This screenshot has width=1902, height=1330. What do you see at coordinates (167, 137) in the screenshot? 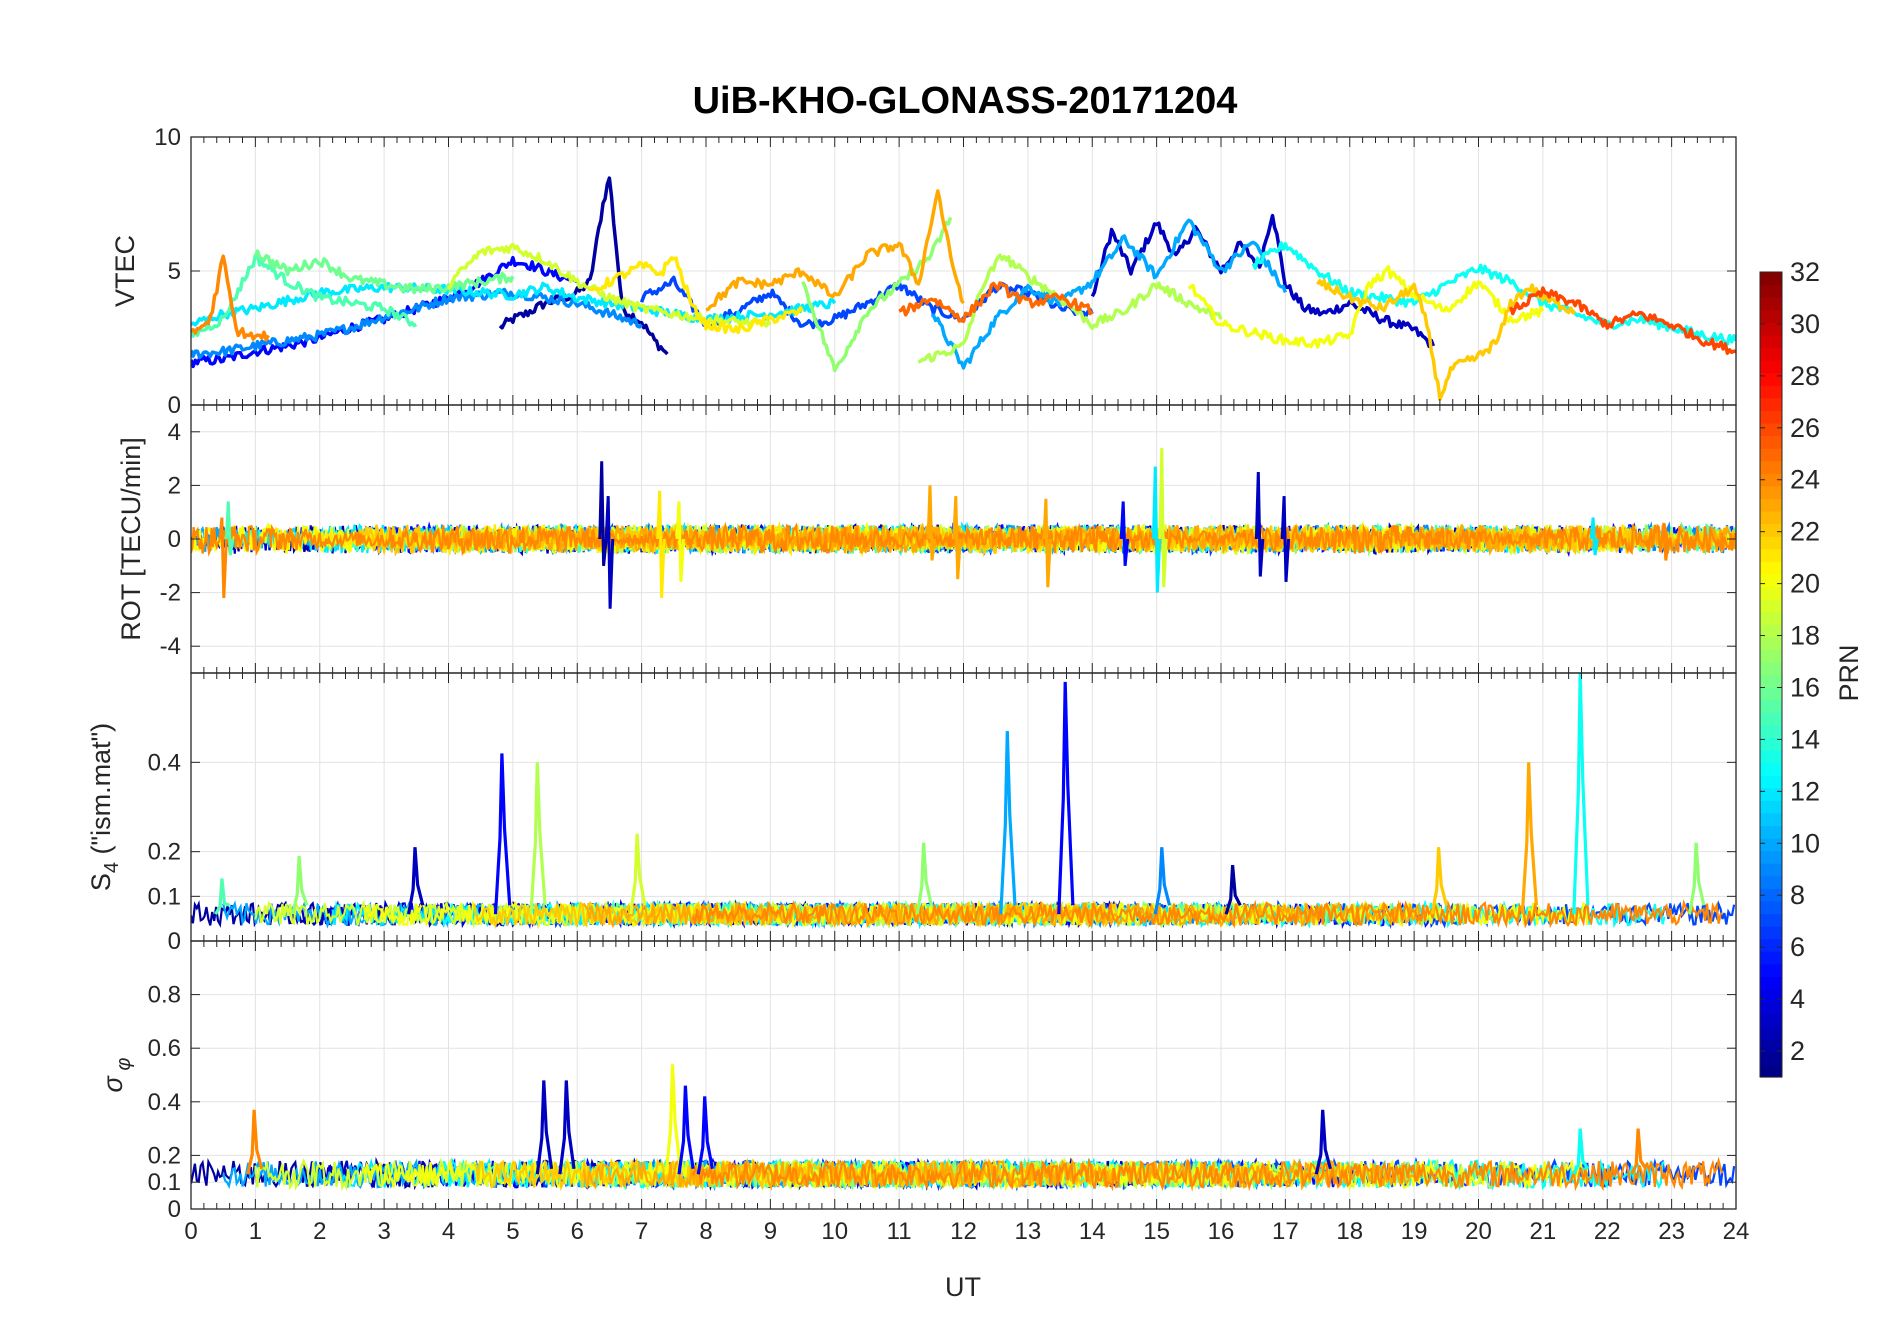
I see `y-tick-label-vtec: 10` at bounding box center [167, 137].